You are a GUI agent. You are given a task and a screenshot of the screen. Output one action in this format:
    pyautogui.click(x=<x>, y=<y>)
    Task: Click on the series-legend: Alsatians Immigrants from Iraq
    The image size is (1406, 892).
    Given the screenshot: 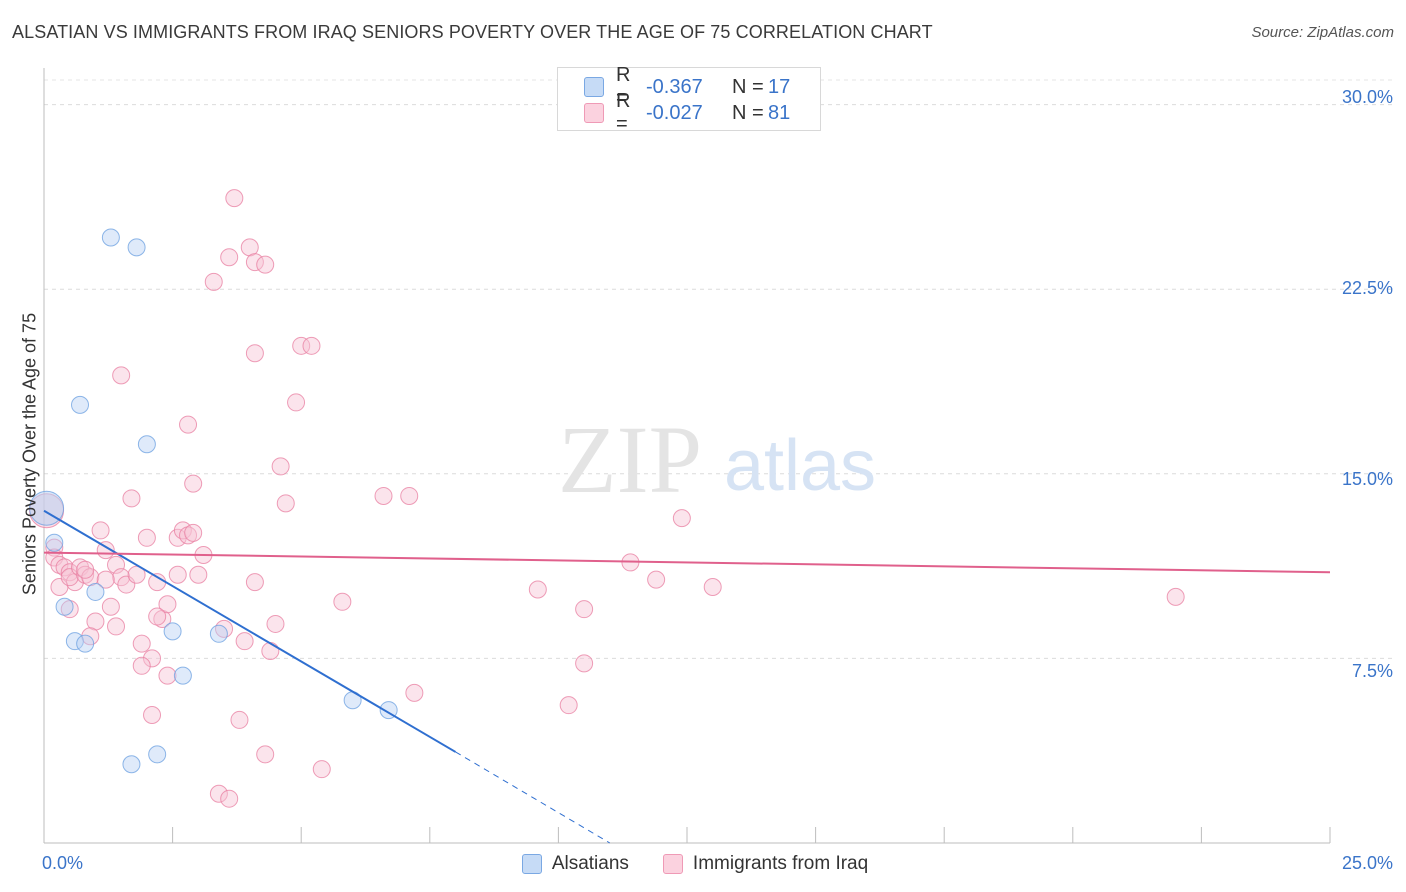 What is the action you would take?
    pyautogui.click(x=703, y=864)
    